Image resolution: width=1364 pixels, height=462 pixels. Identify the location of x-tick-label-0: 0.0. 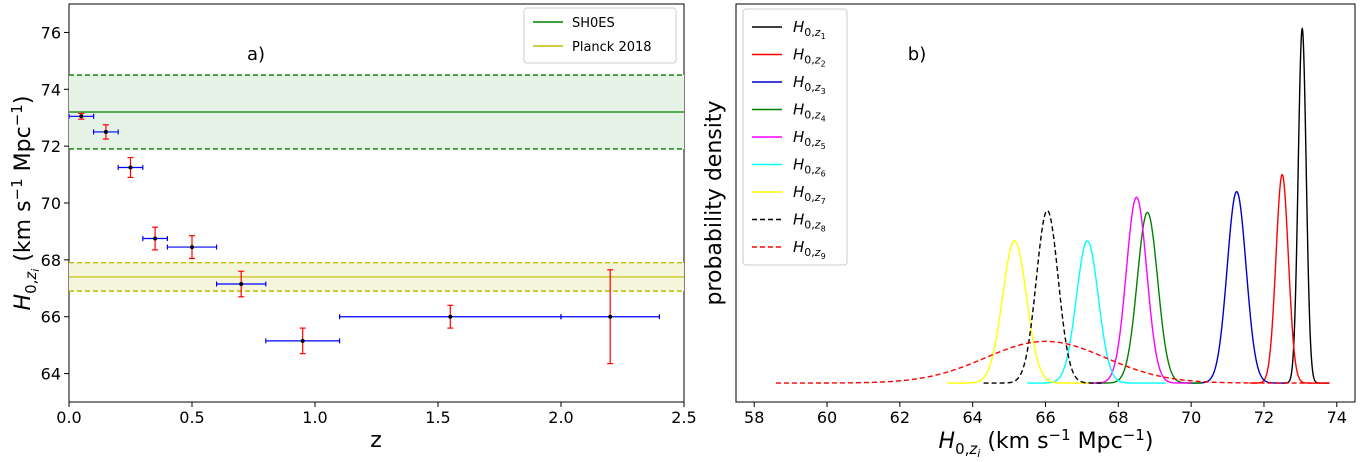
(68, 417).